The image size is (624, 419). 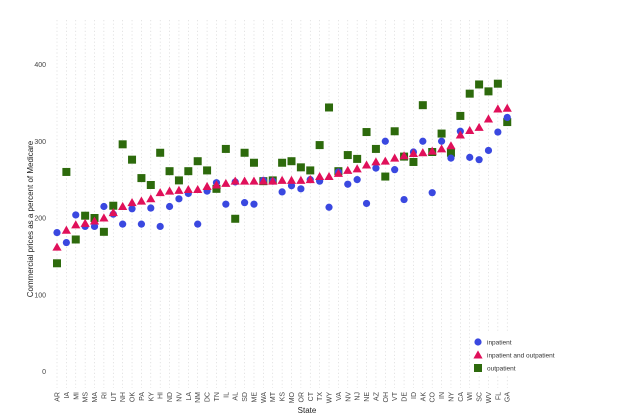 What do you see at coordinates (301, 397) in the screenshot?
I see `x-tick-label: OR` at bounding box center [301, 397].